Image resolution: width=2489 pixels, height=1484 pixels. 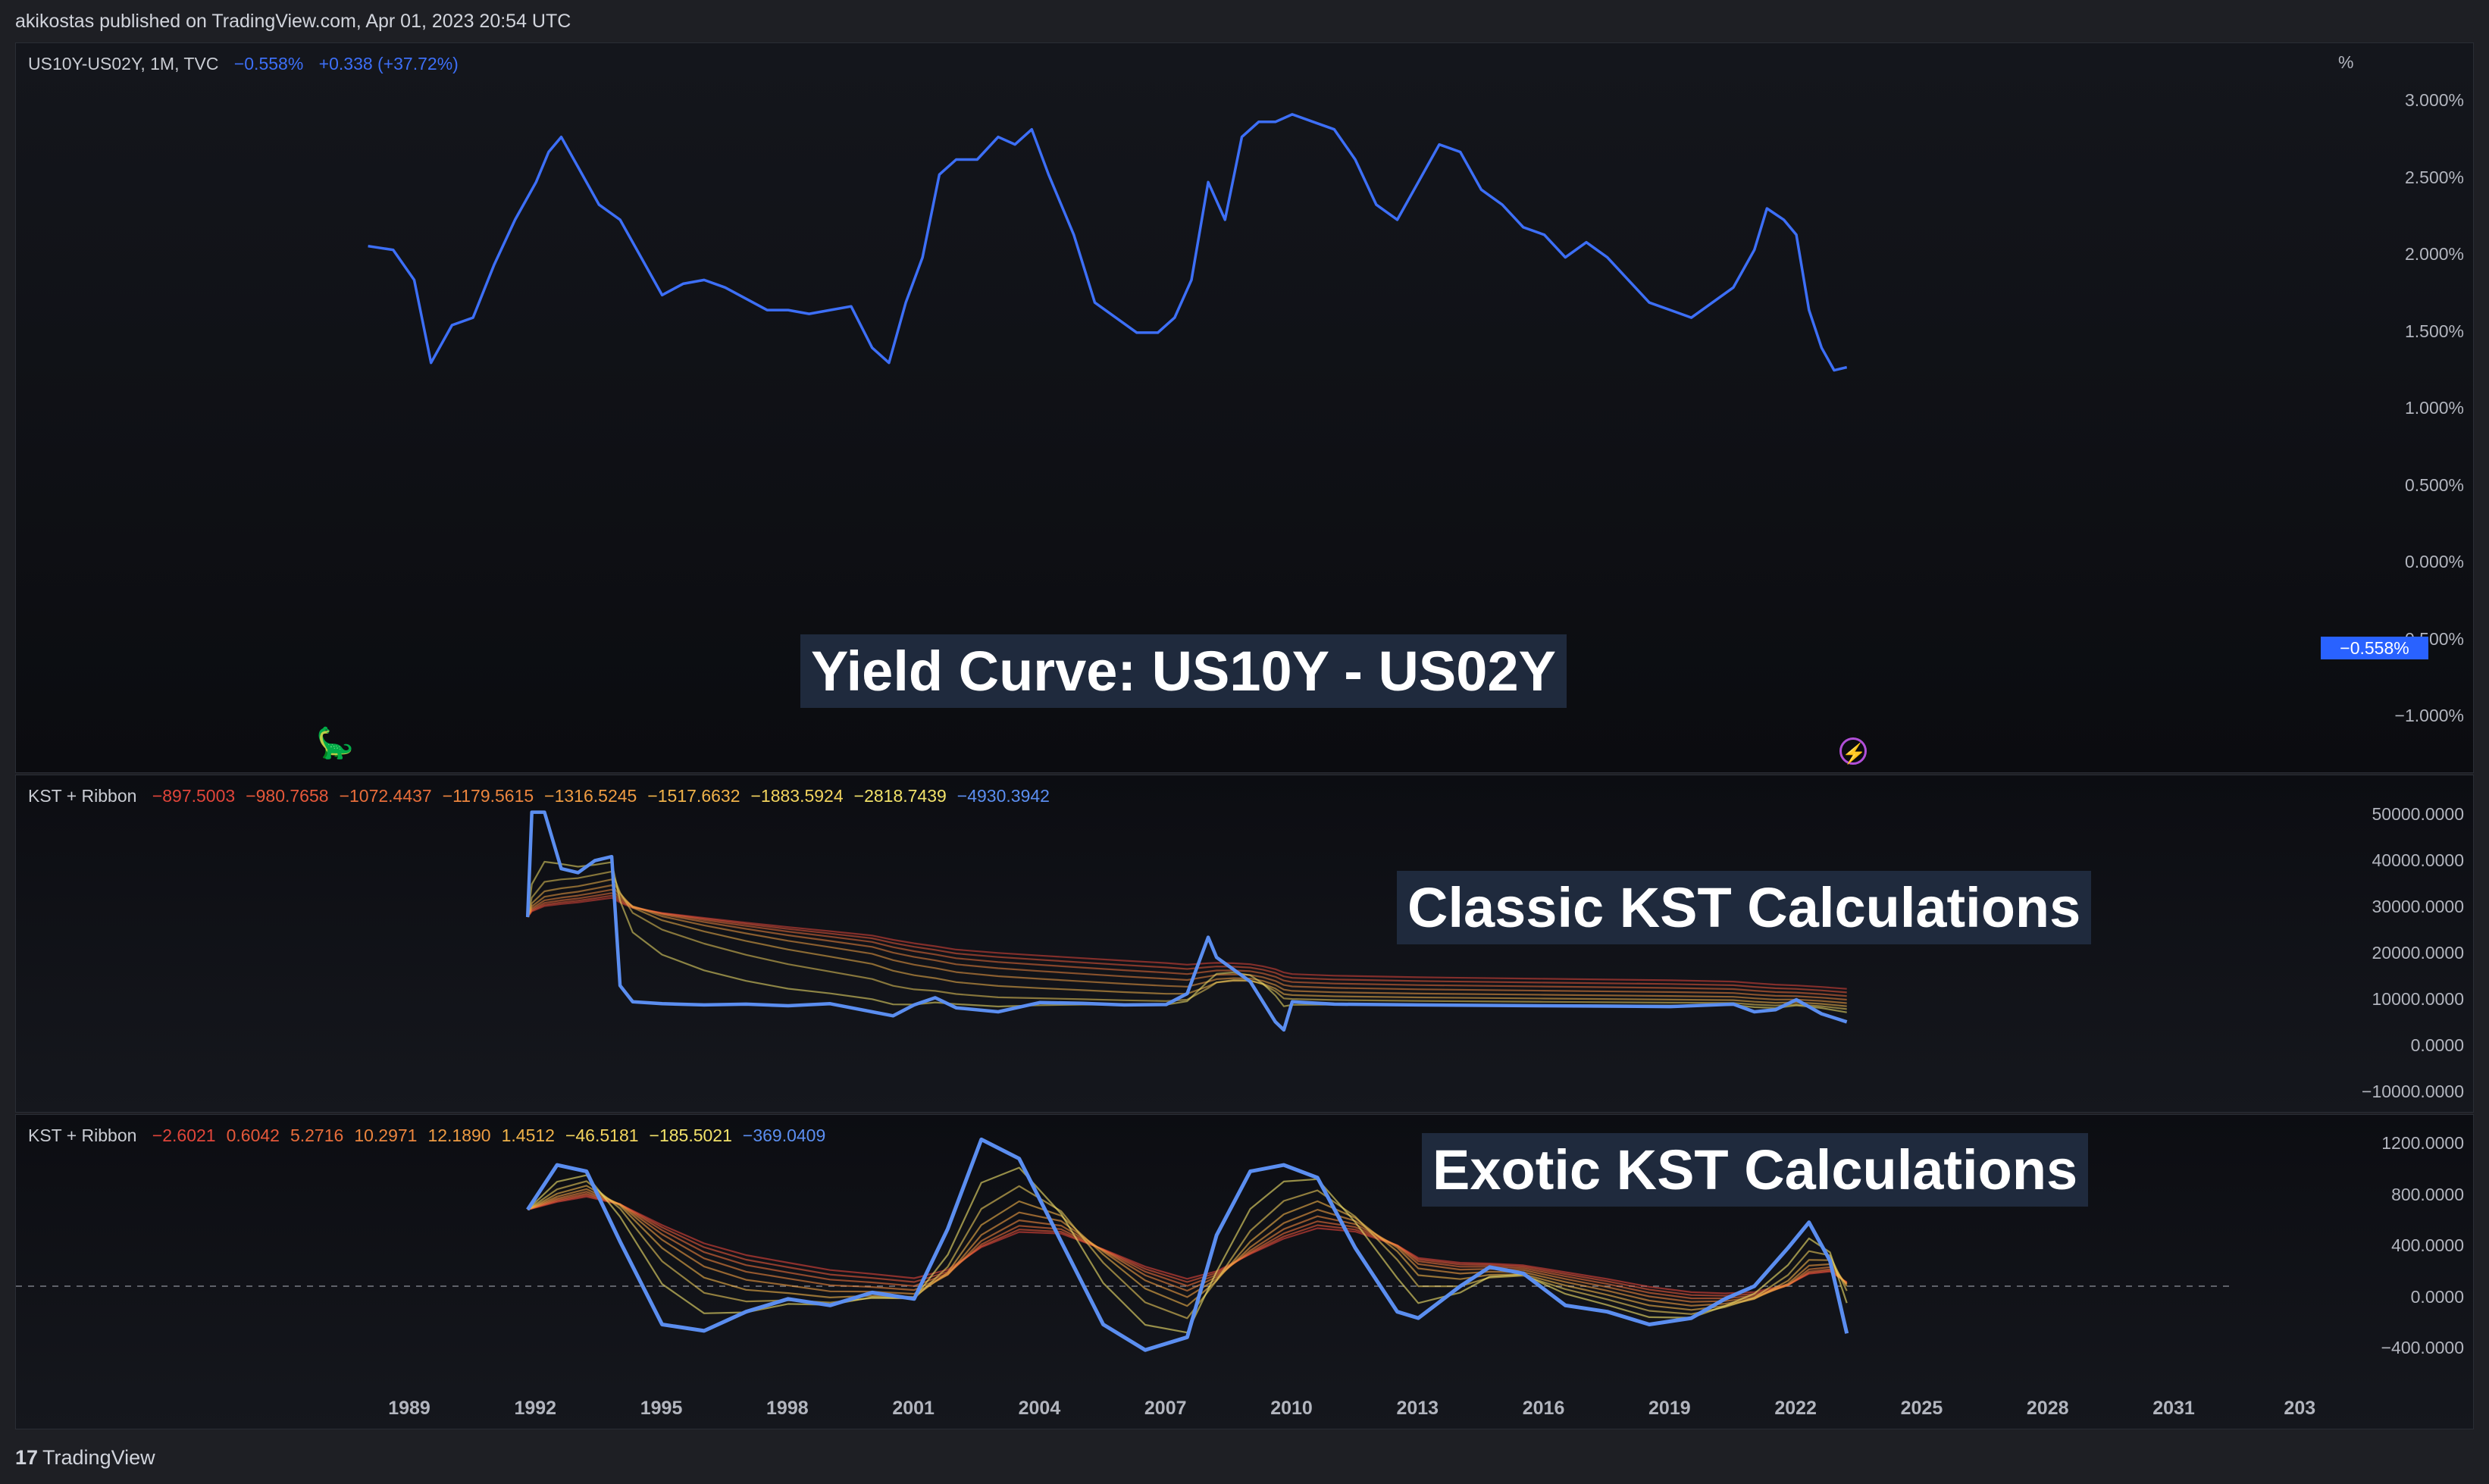 What do you see at coordinates (2173, 1408) in the screenshot?
I see `x-tick-2031: 2031` at bounding box center [2173, 1408].